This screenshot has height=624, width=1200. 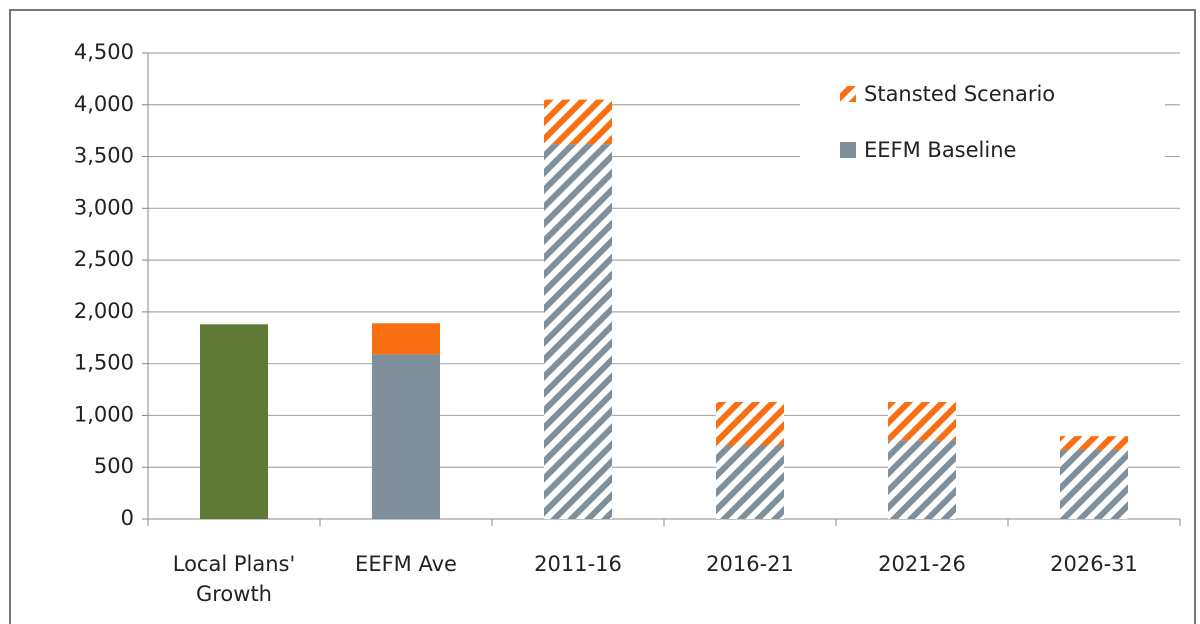 I want to click on x-tick-label: 2016-21, so click(x=750, y=564).